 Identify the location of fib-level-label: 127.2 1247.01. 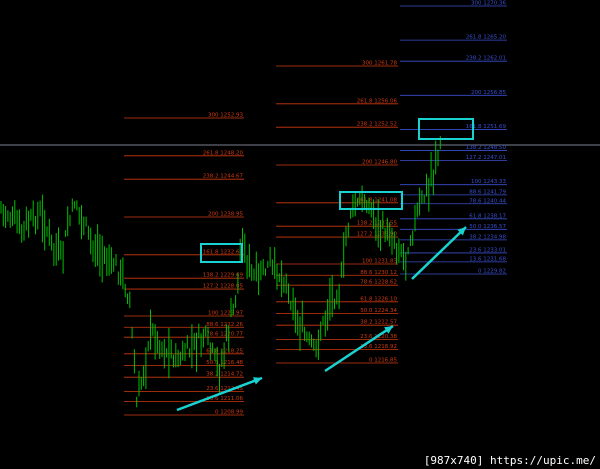
(486, 158).